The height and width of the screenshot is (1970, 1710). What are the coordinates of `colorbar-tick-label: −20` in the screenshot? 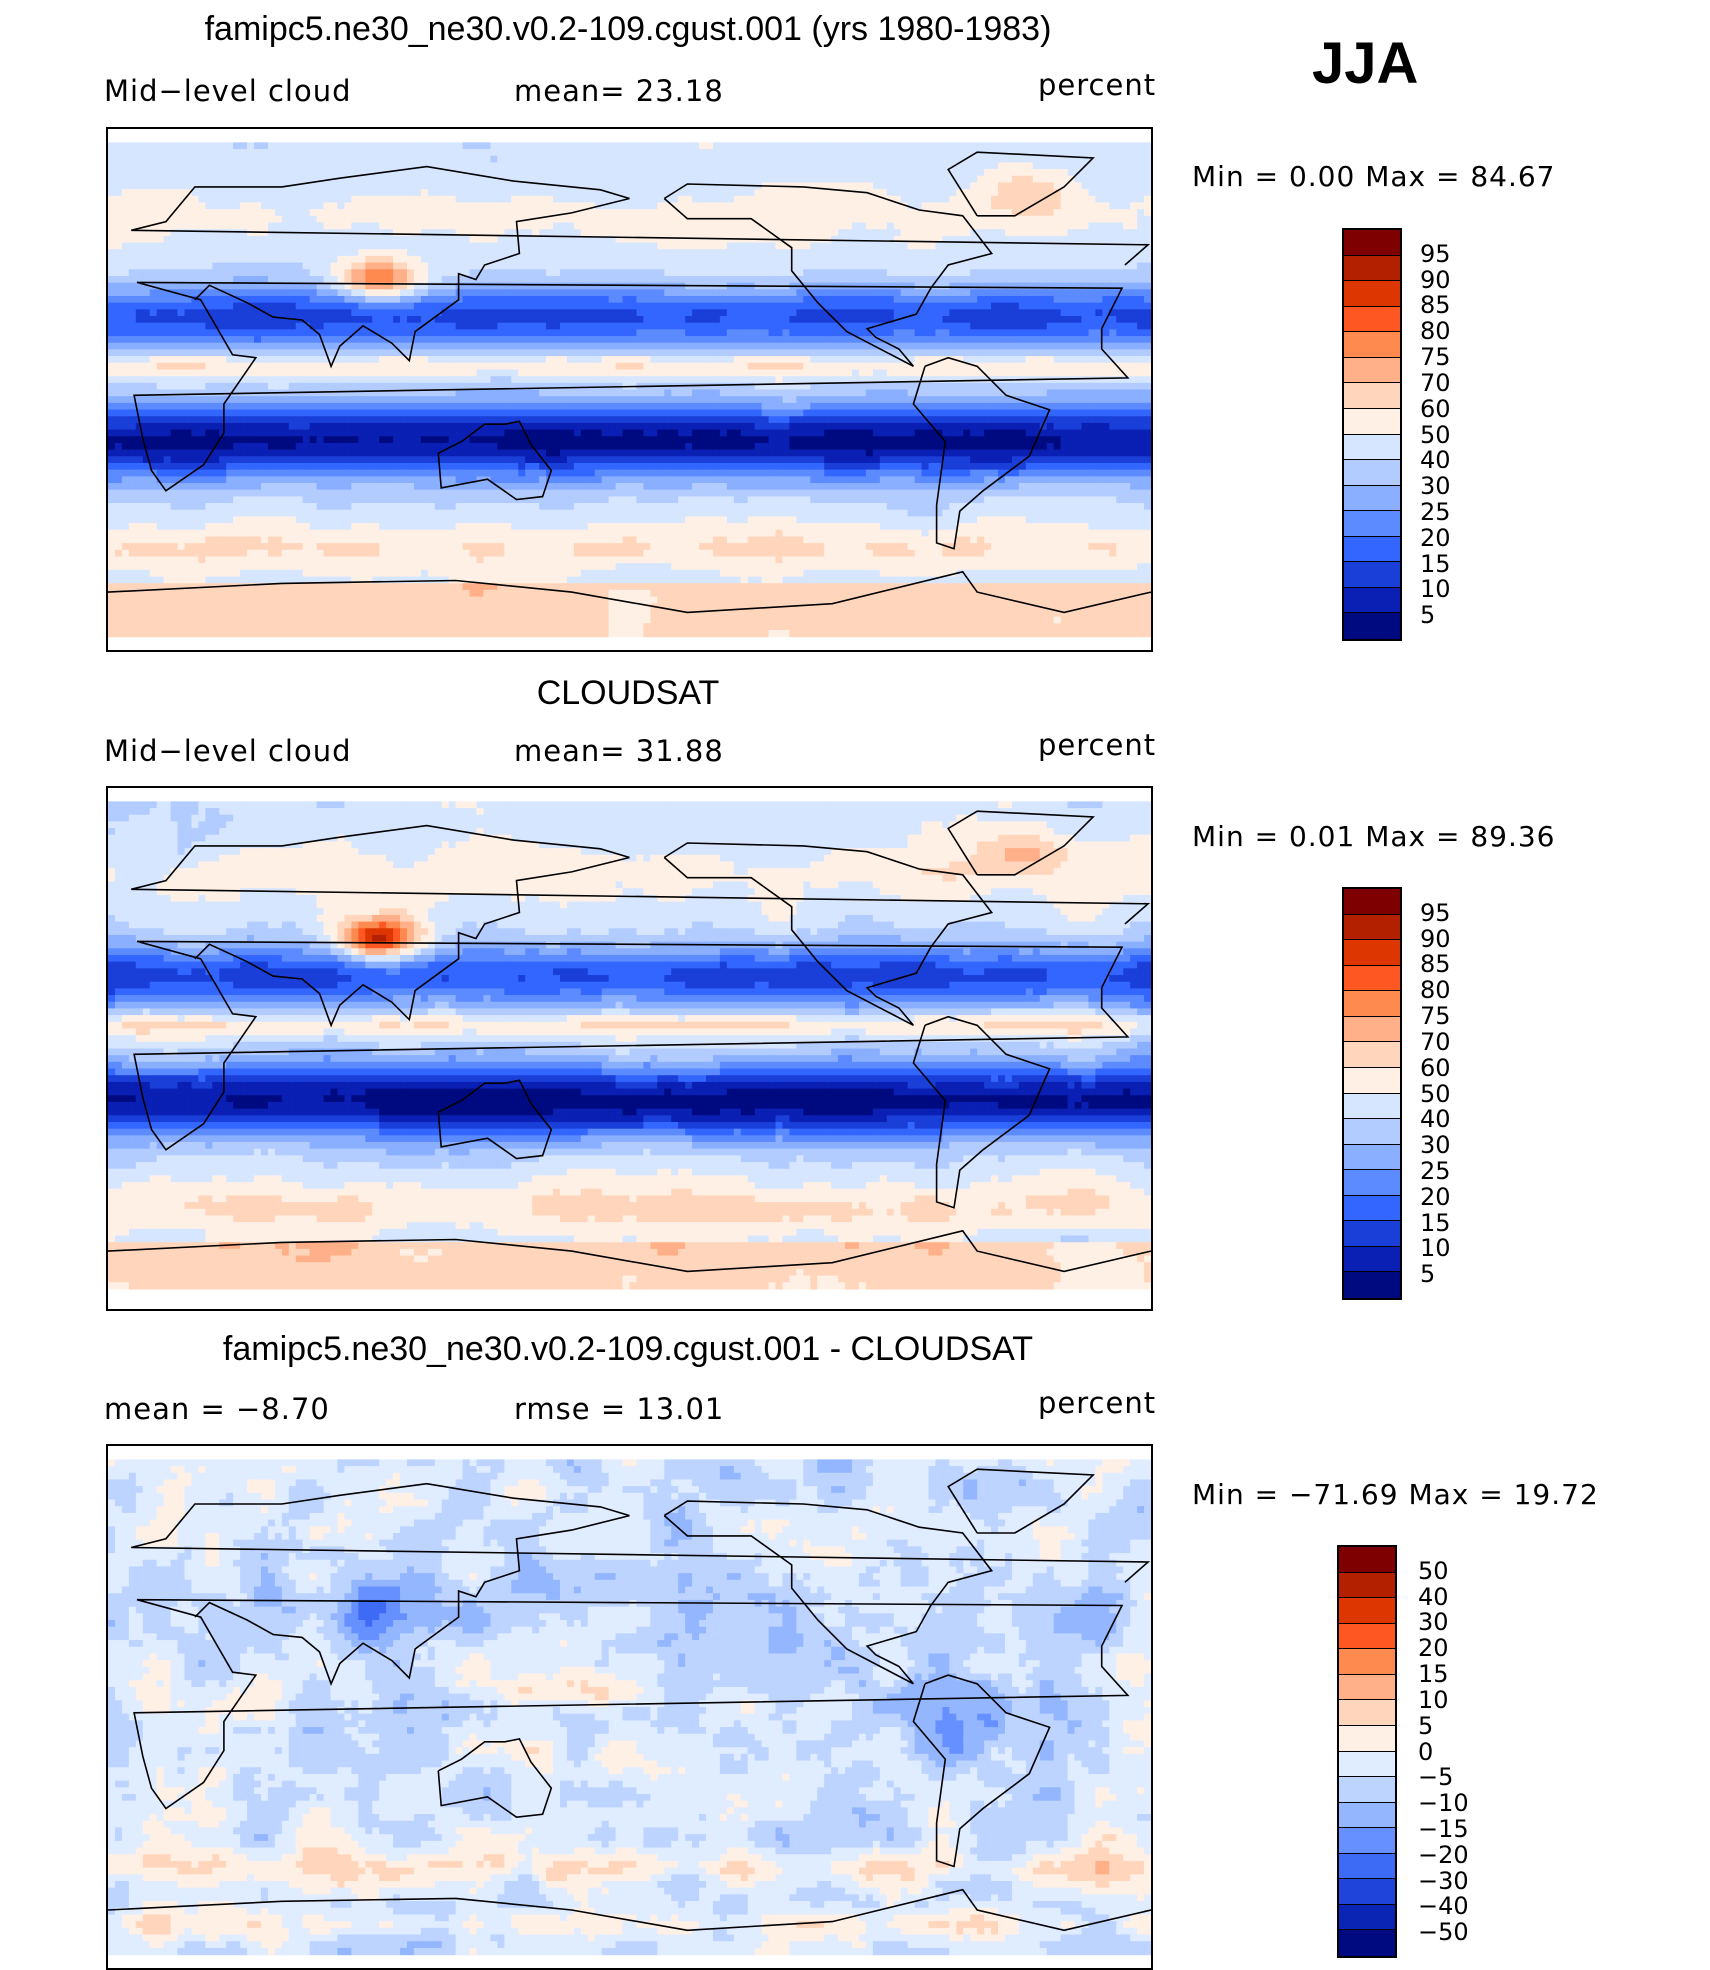 It's located at (1443, 1855).